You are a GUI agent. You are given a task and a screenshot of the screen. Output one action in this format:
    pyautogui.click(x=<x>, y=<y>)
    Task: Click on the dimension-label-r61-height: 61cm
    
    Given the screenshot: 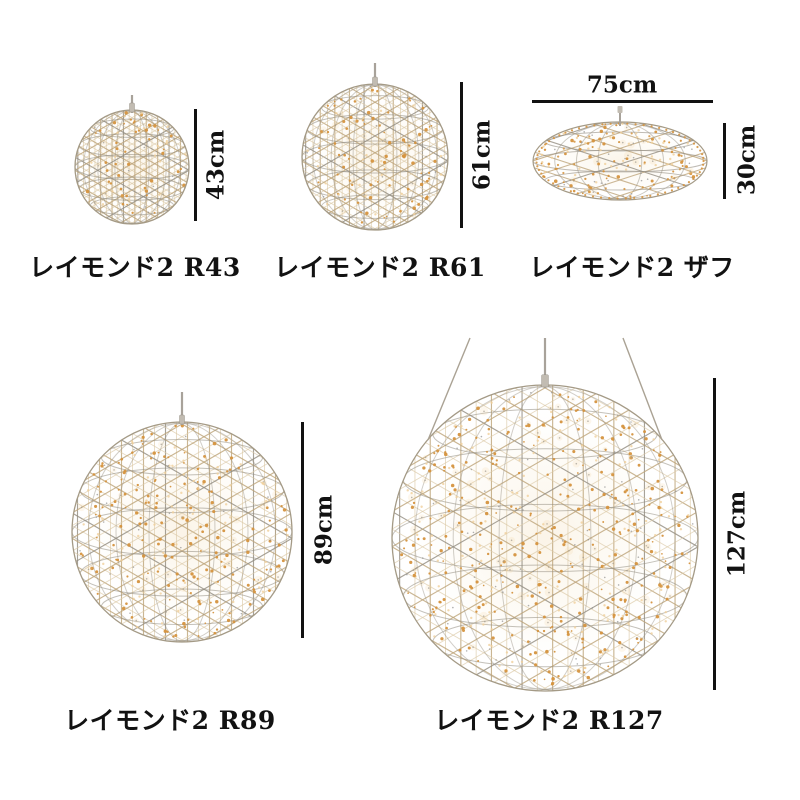 What is the action you would take?
    pyautogui.click(x=482, y=155)
    